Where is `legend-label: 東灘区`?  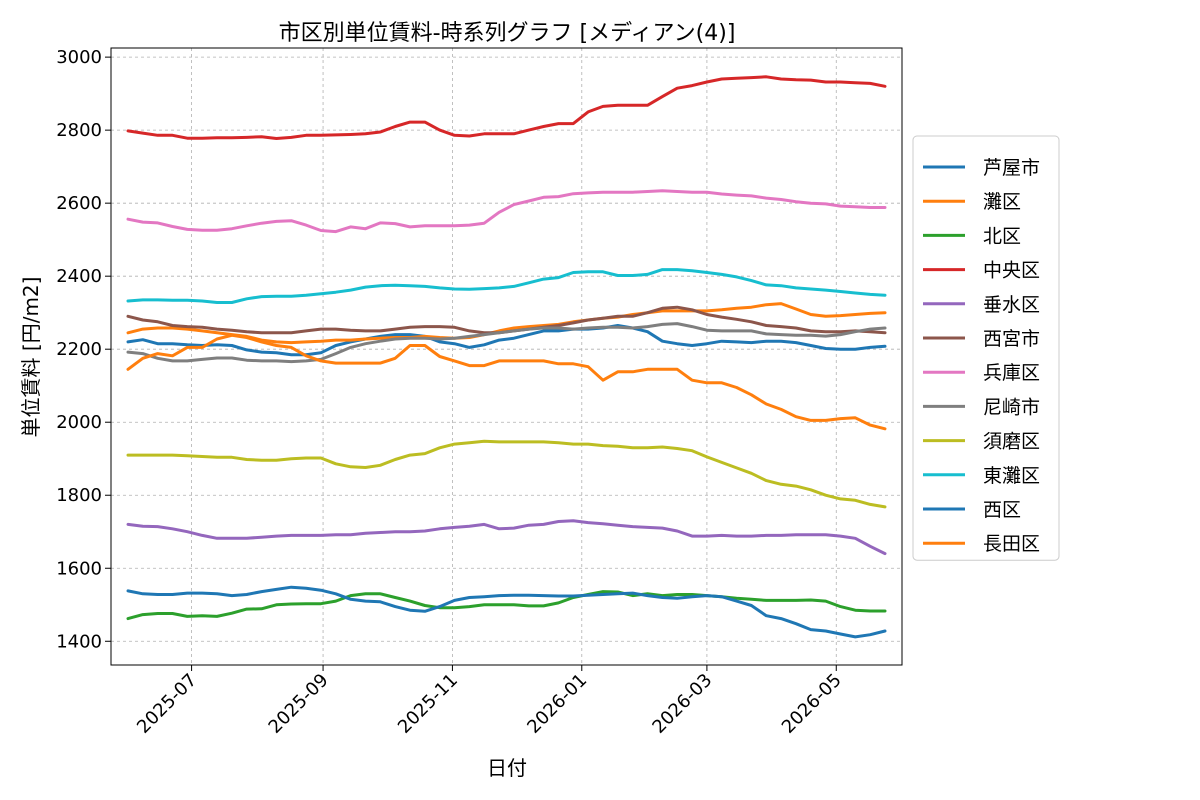 legend-label: 東灘区 is located at coordinates (1011, 476).